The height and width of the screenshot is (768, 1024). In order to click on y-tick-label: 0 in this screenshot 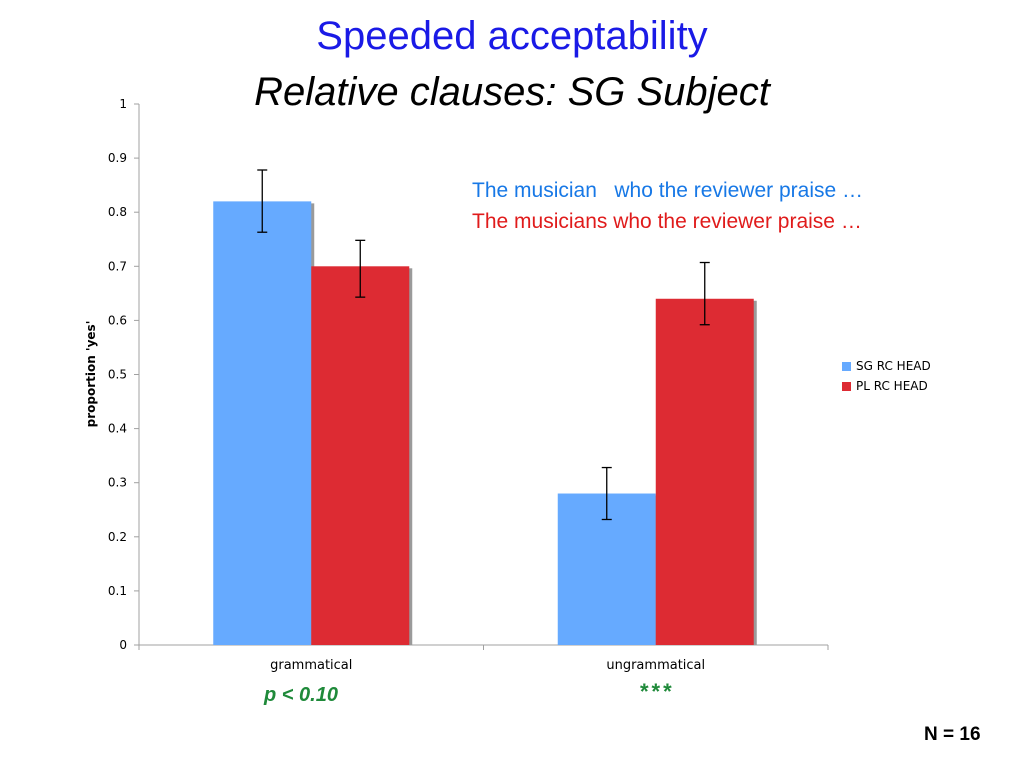, I will do `click(123, 645)`.